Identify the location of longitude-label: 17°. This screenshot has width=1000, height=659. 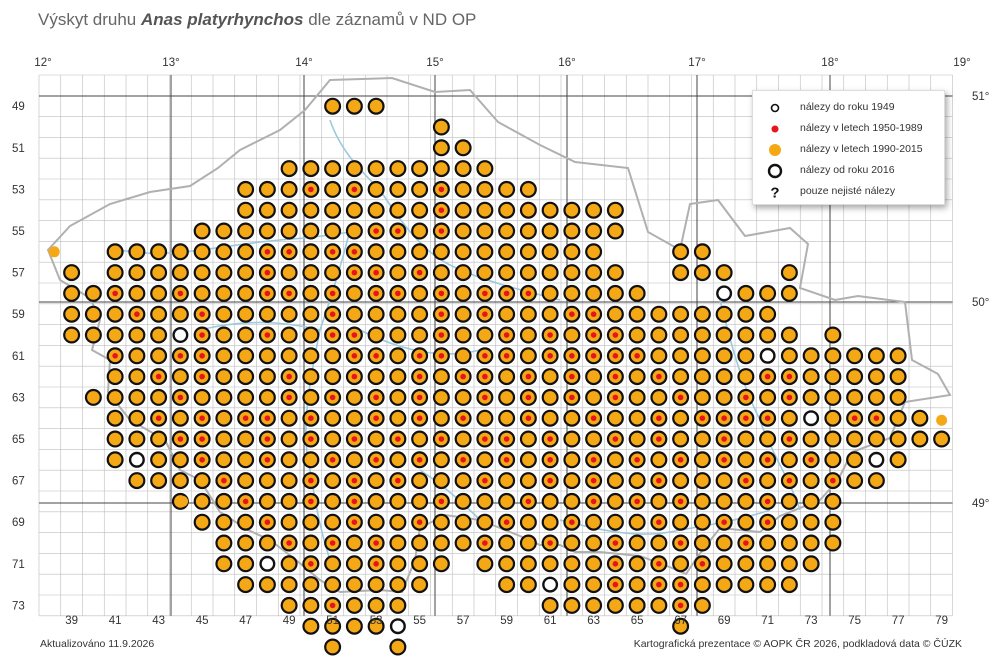
(696, 63).